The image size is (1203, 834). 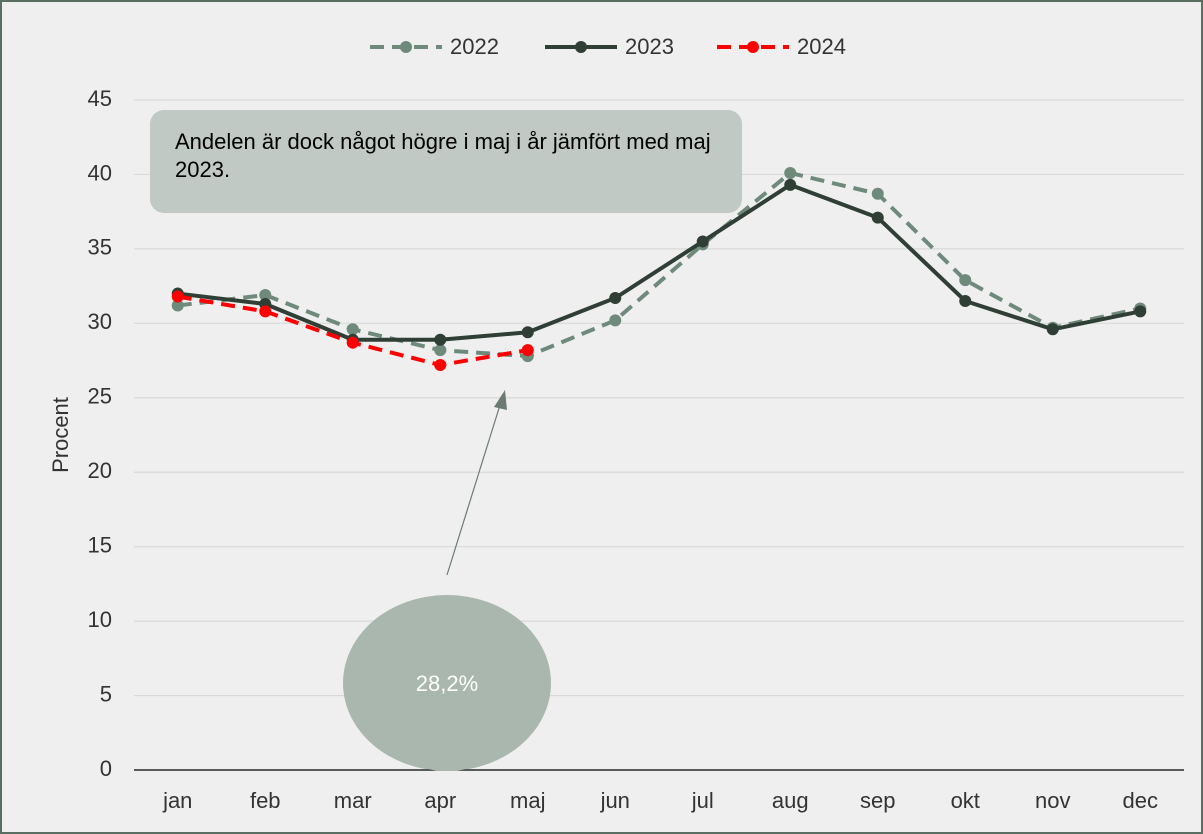 I want to click on legend-label: 2024, so click(x=821, y=46).